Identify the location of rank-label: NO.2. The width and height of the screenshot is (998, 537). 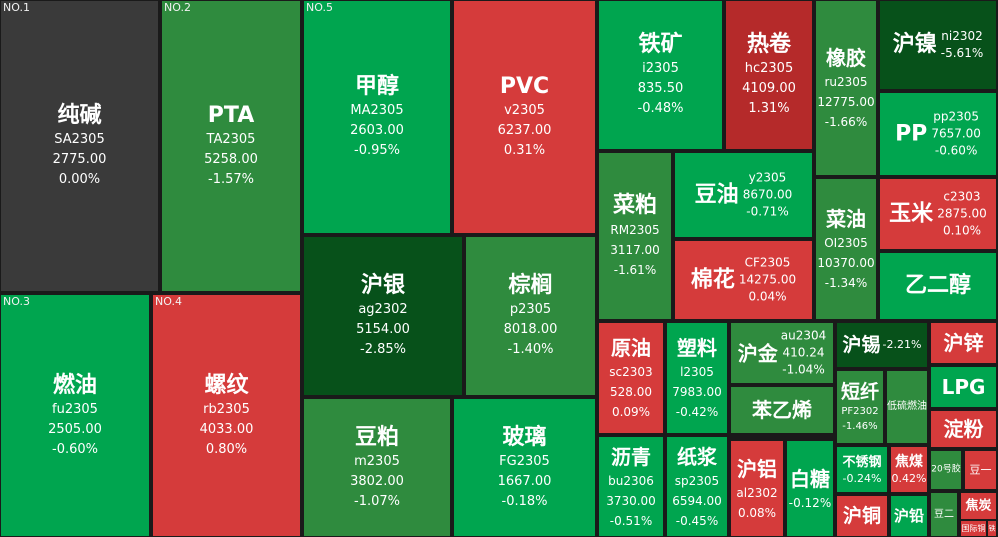
(177, 7).